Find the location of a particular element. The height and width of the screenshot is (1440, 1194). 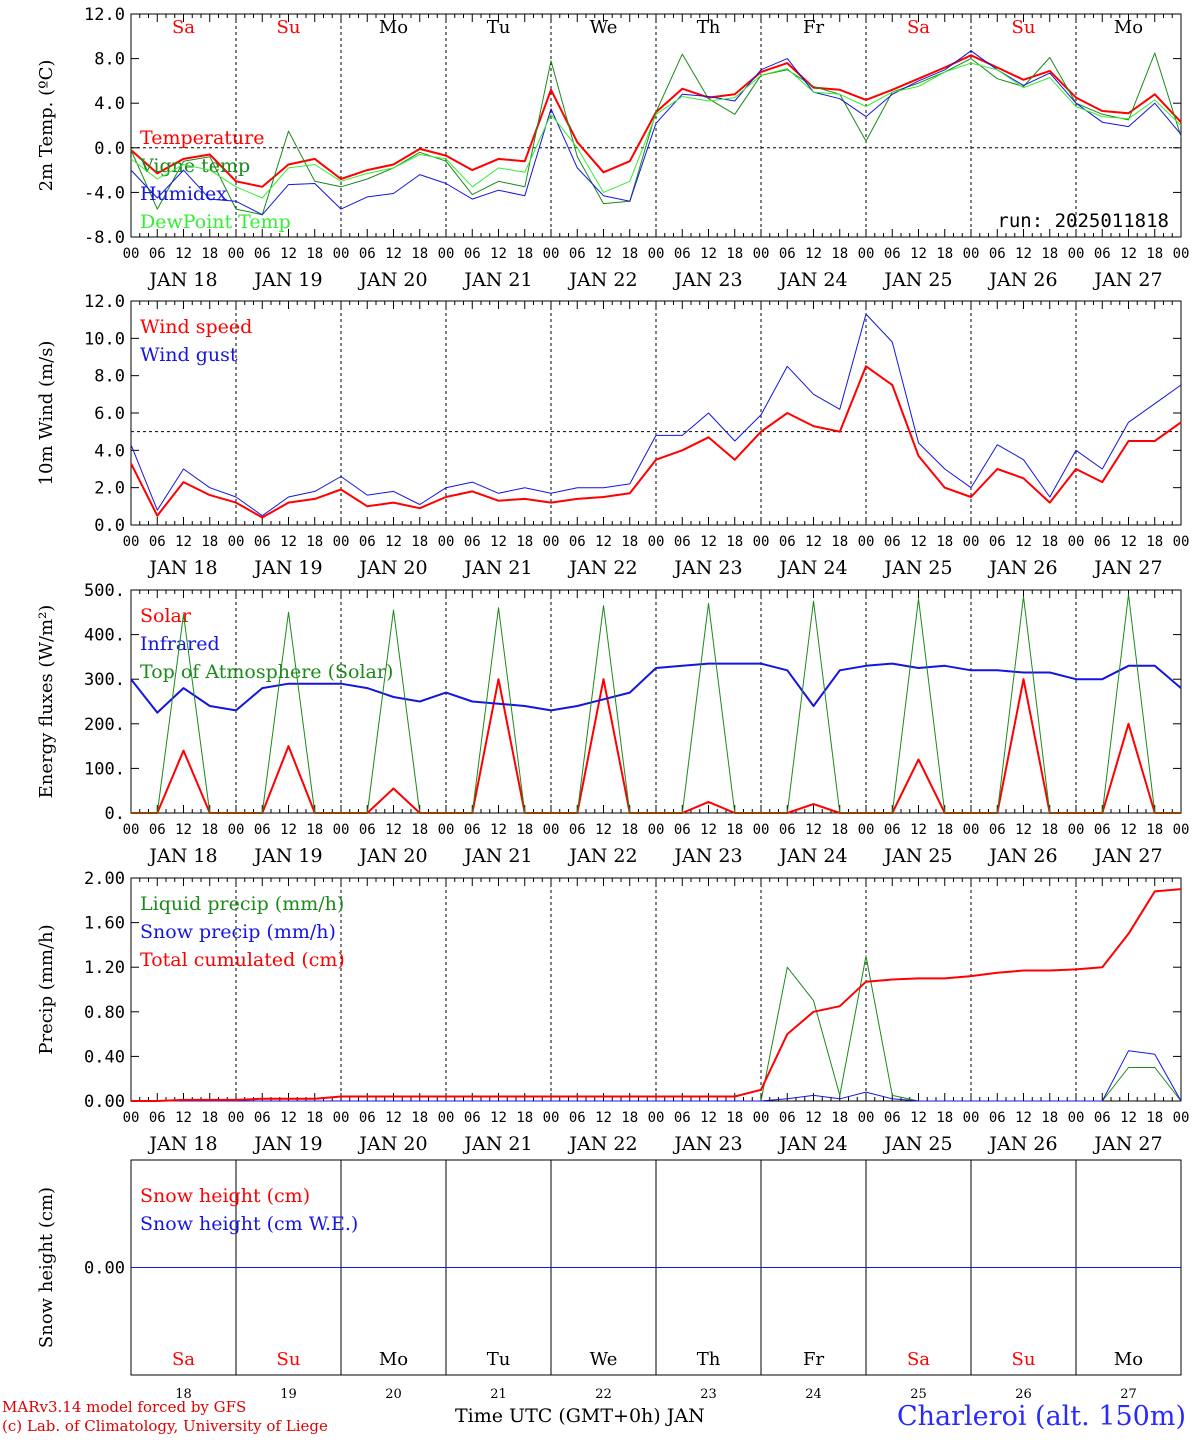

y-tick-label: 8.0 is located at coordinates (109, 377).